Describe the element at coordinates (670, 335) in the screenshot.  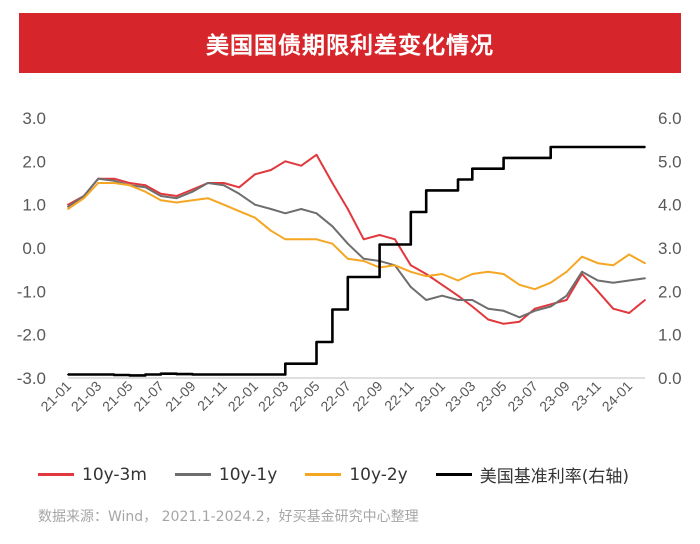
I see `right-tick-label: 1.0` at that location.